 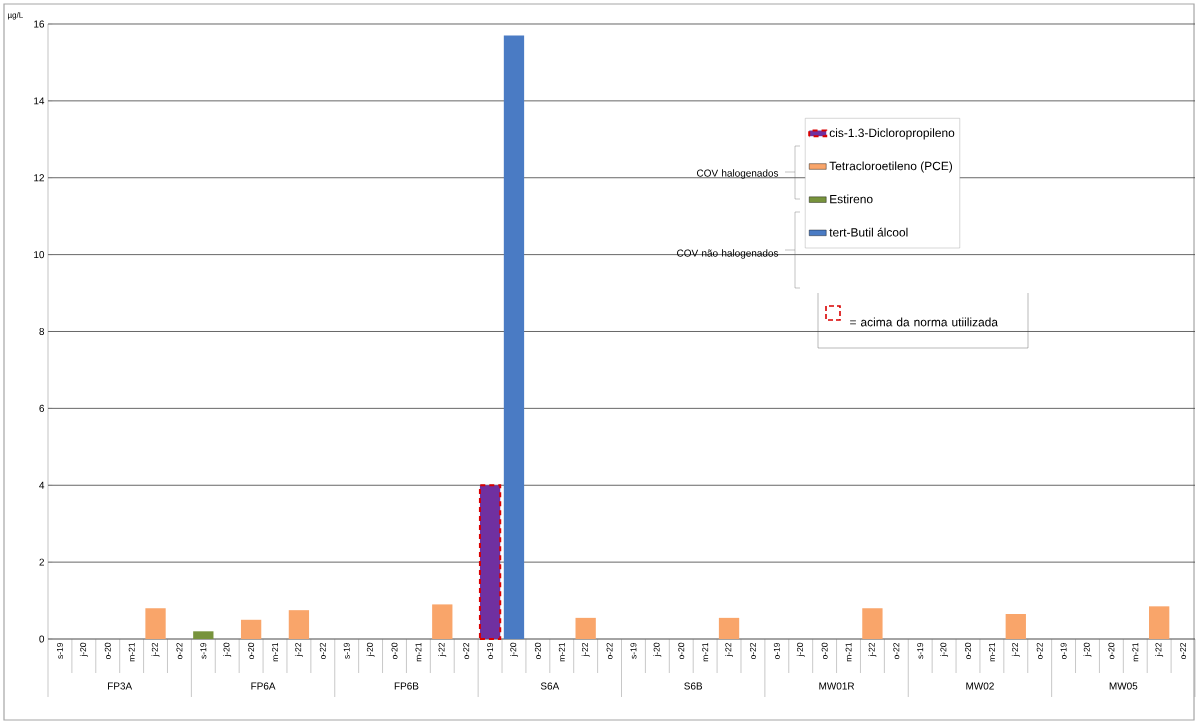 What do you see at coordinates (42, 639) in the screenshot?
I see `y-tick-label: 0` at bounding box center [42, 639].